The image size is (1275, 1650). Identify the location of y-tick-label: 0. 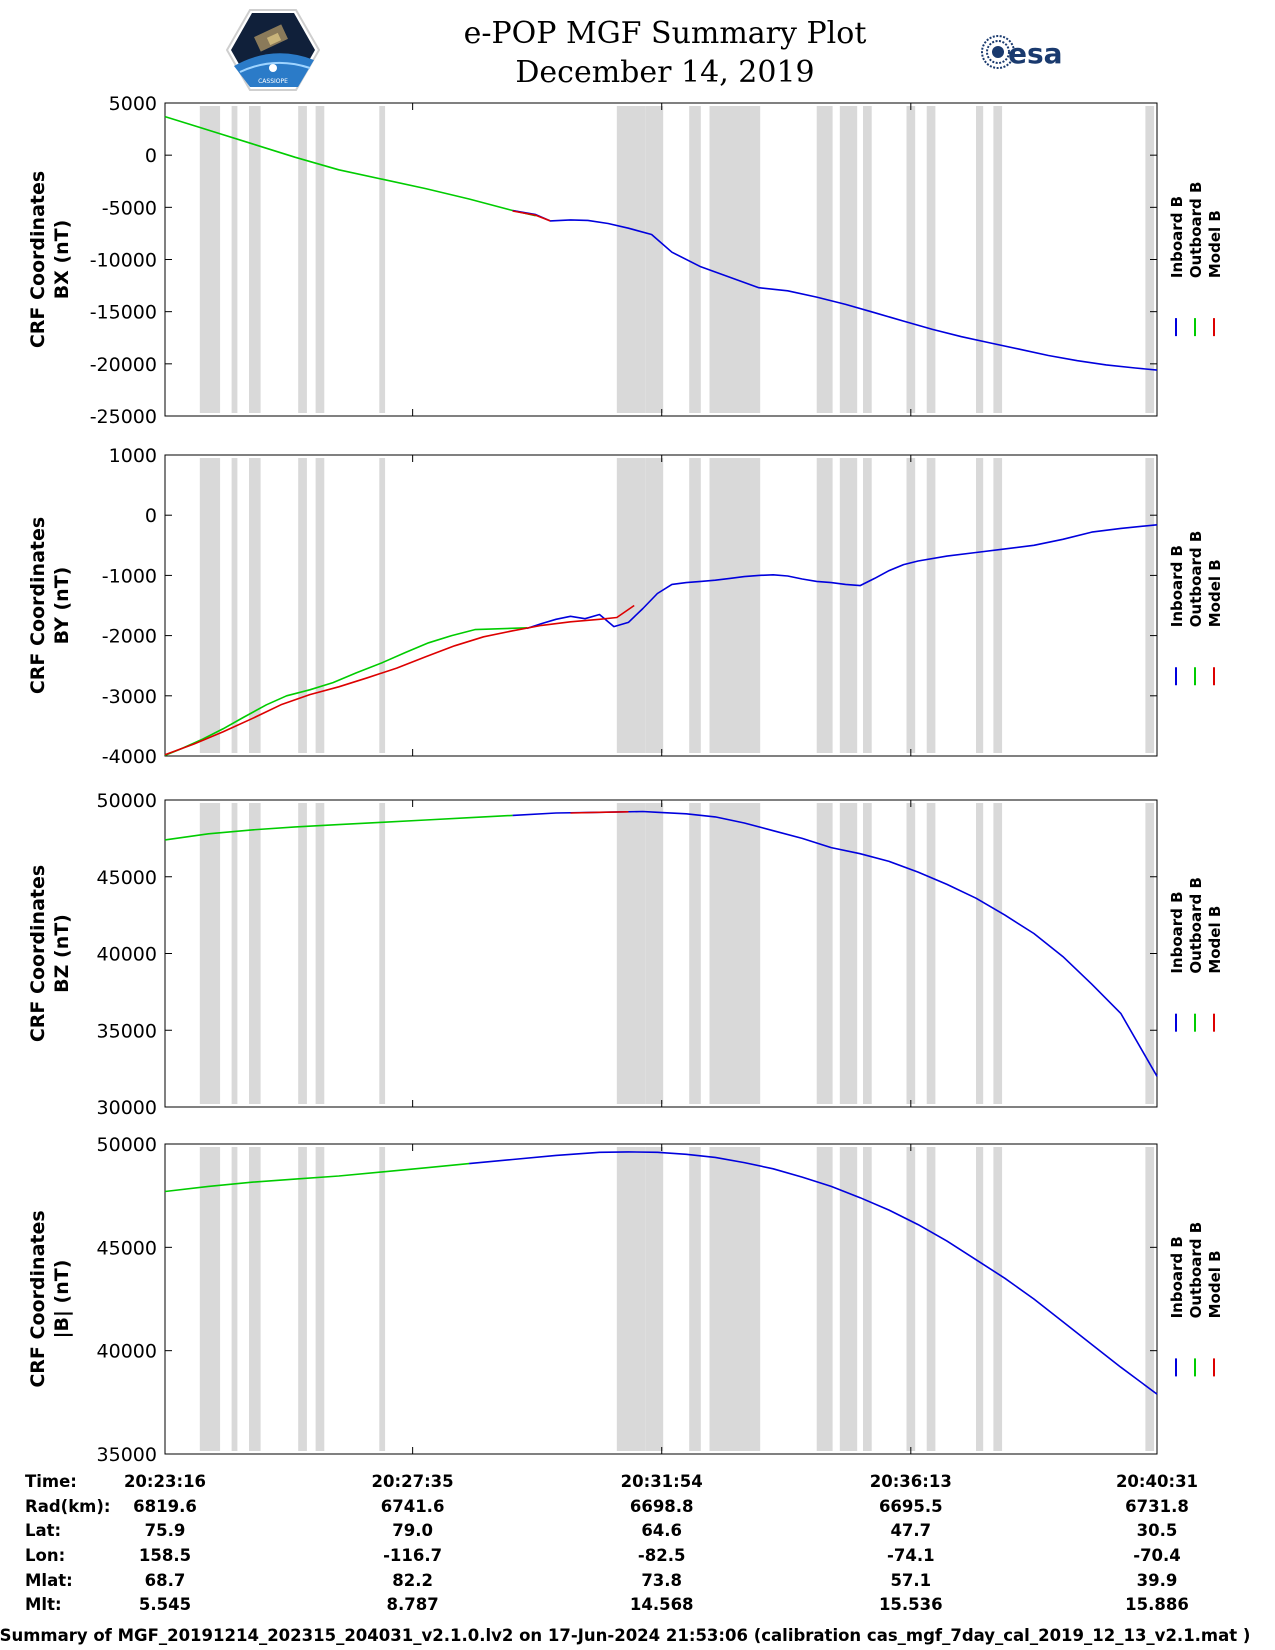
(151, 516).